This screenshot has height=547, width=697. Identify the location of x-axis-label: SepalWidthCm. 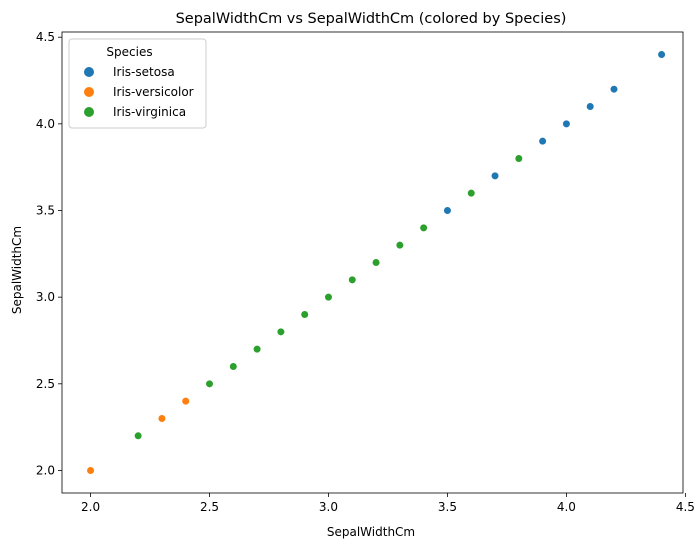
(371, 532).